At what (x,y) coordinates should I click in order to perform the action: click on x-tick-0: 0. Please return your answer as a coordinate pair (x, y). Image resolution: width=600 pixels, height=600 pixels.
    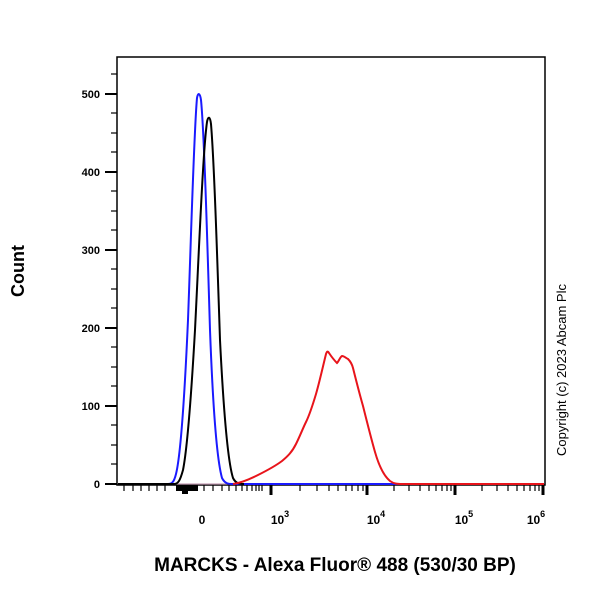
    Looking at the image, I should click on (202, 520).